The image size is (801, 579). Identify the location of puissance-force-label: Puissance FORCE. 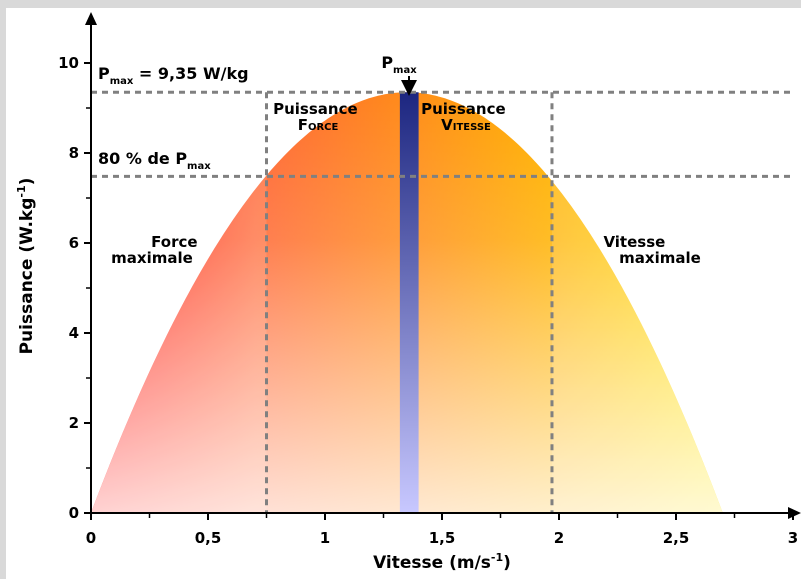
(318, 117).